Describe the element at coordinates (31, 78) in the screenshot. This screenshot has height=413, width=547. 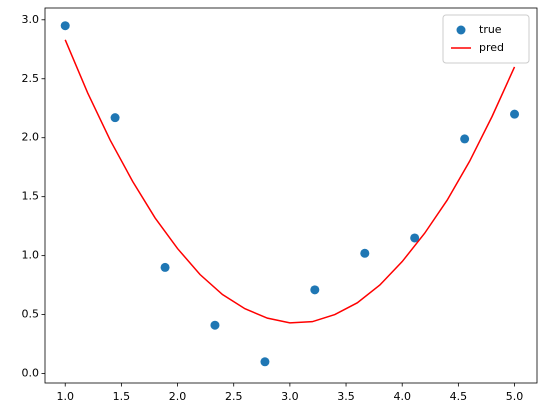
I see `y-tick-label: 2.5` at that location.